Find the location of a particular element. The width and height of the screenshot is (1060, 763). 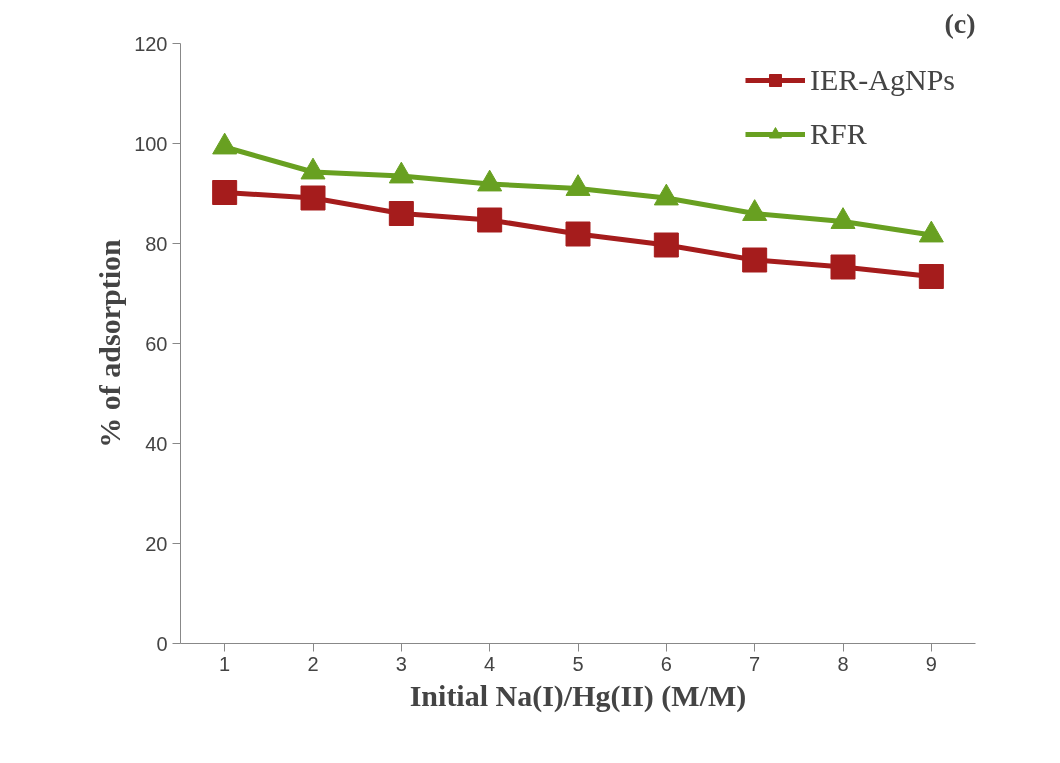

y-tick-label: 100 is located at coordinates (151, 143).